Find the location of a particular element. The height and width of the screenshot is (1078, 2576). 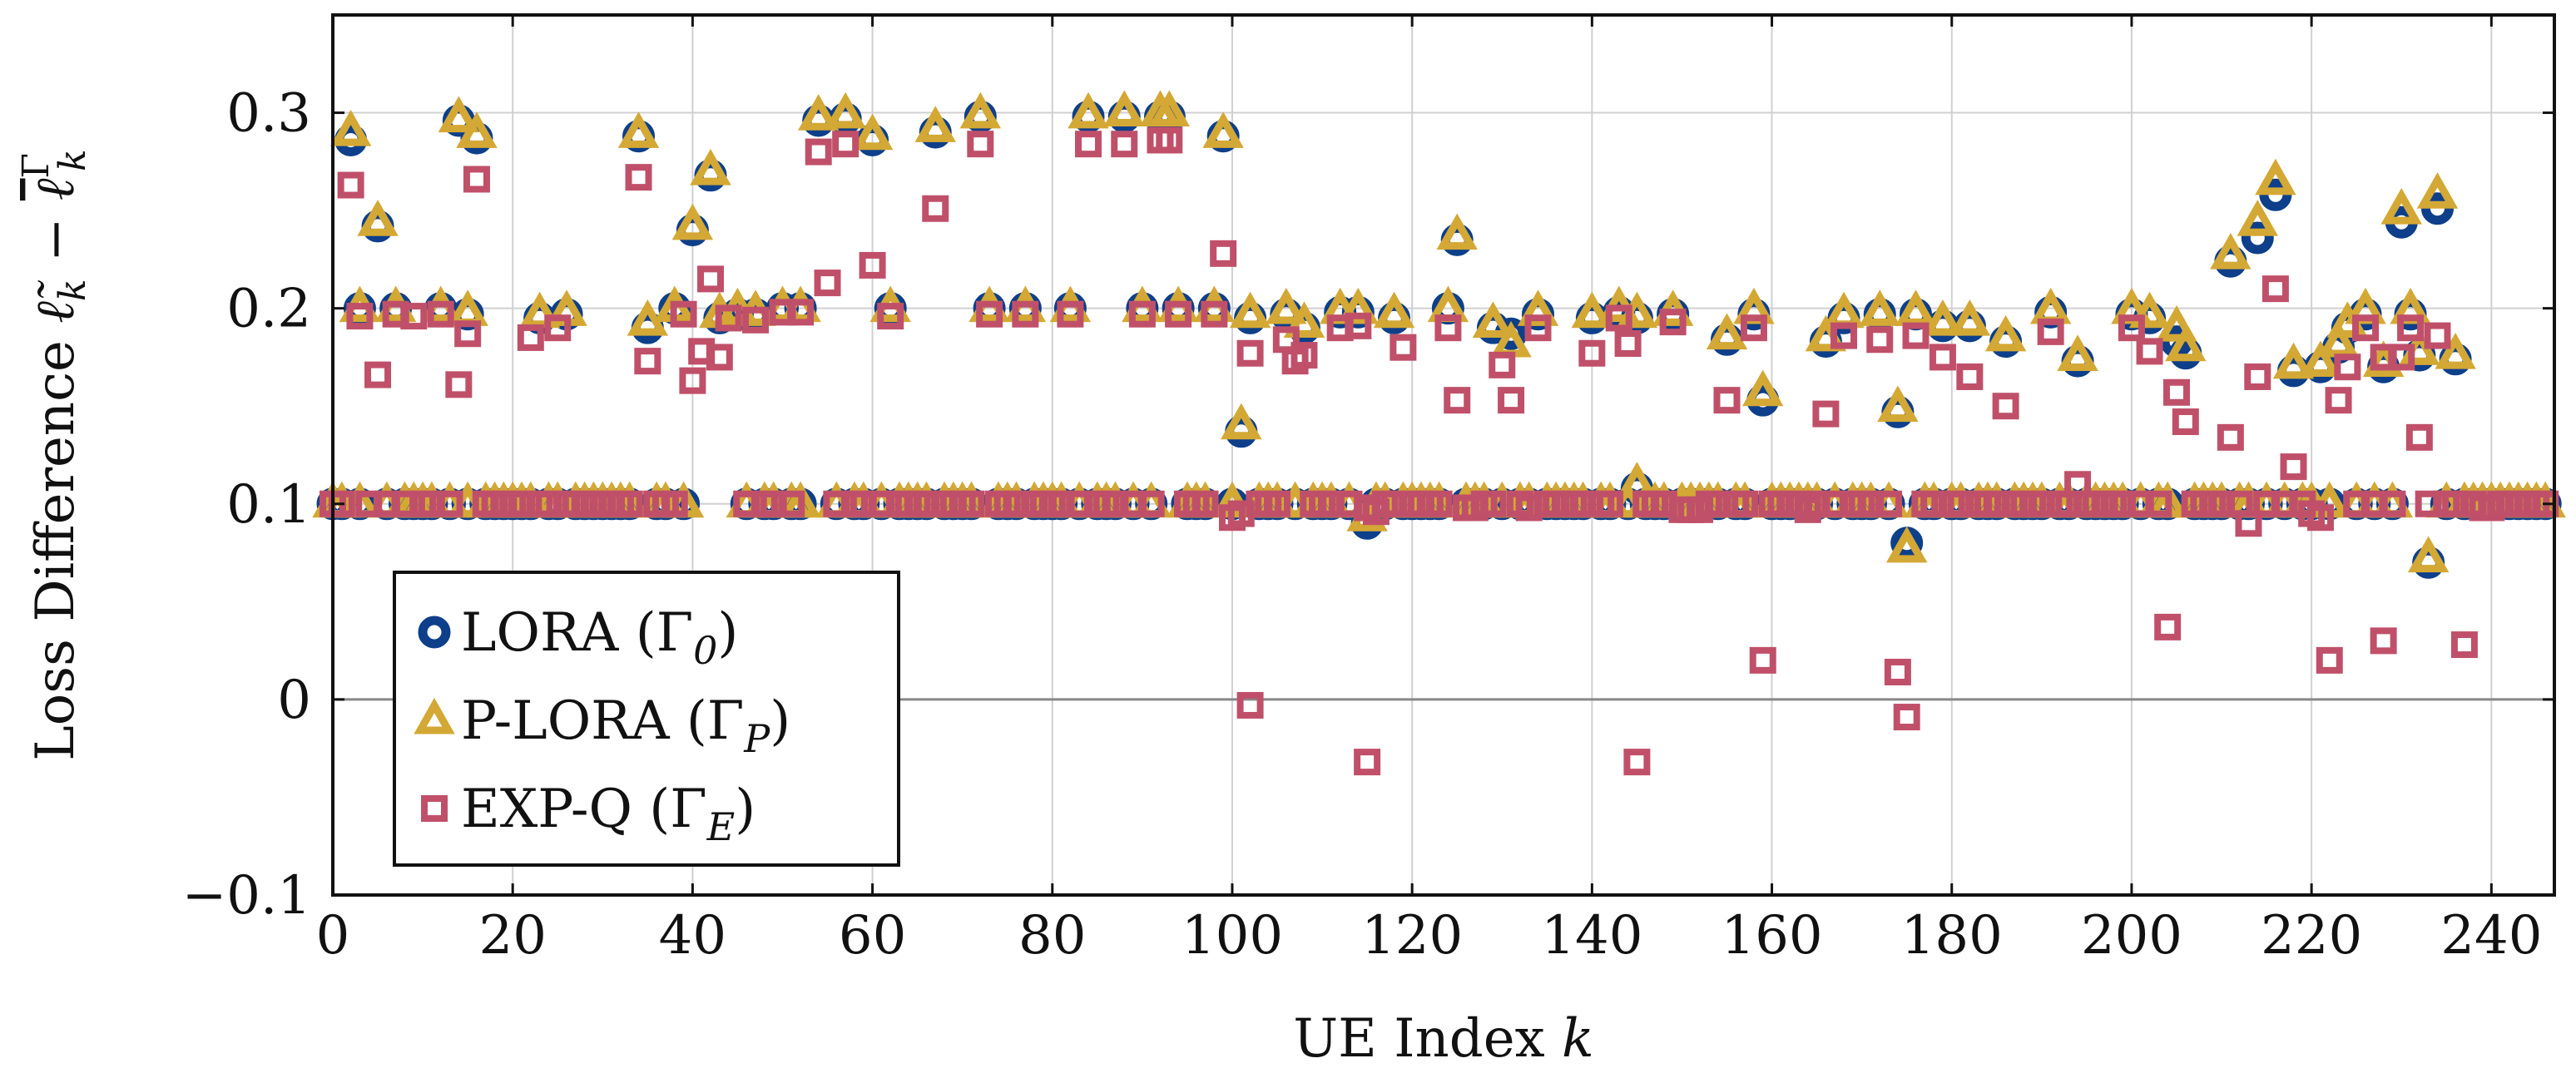

y-axis-label-part: Loss Difference is located at coordinates (56, 543).